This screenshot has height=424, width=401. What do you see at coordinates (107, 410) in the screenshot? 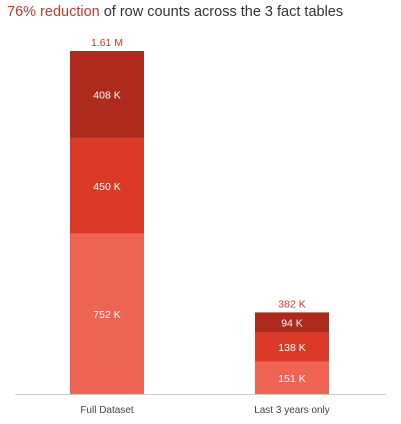
I see `x-axis-category-label: Full Dataset` at bounding box center [107, 410].